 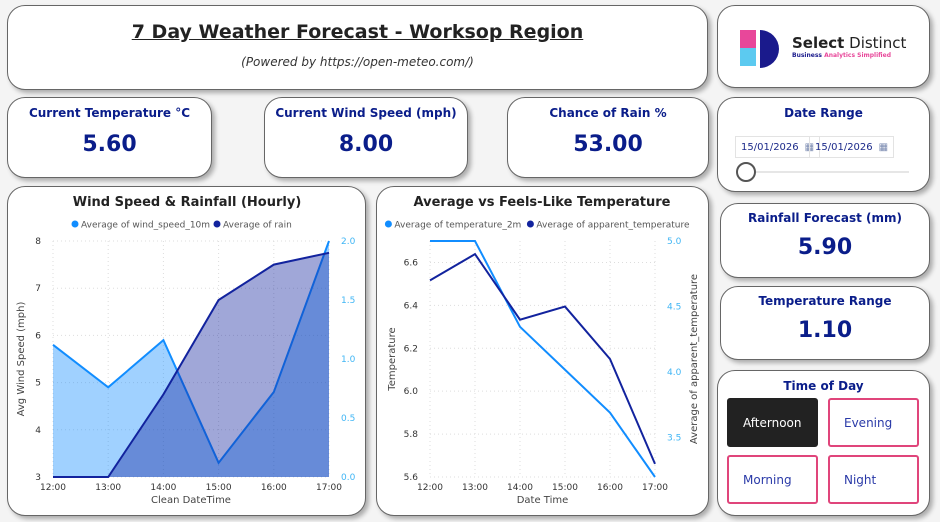 I want to click on start-date-input: 15/01/2026 ▦, so click(x=778, y=147).